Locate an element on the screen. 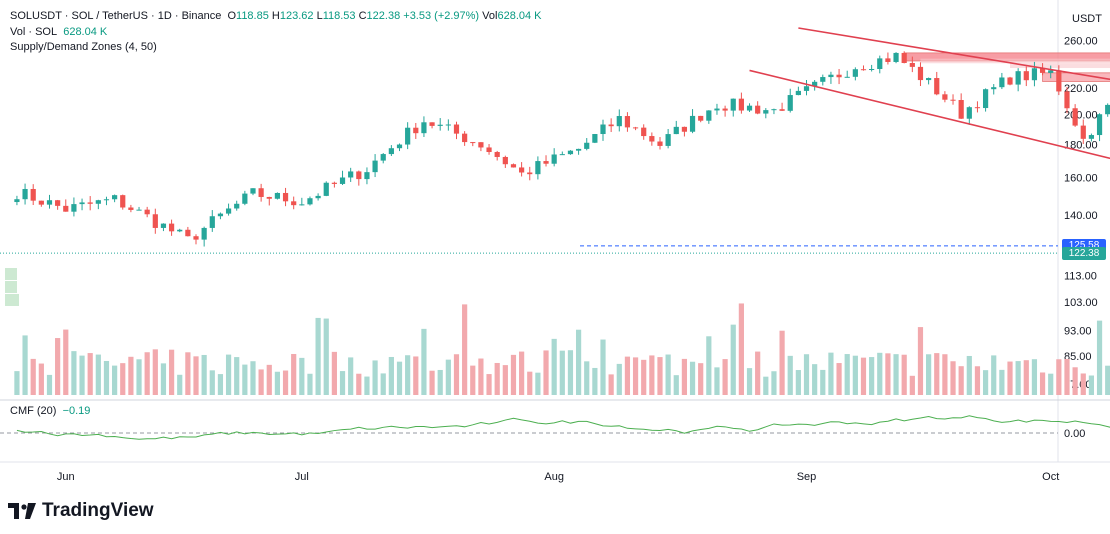  cmf-legend: CMF (20) −0.19 is located at coordinates (50, 411).